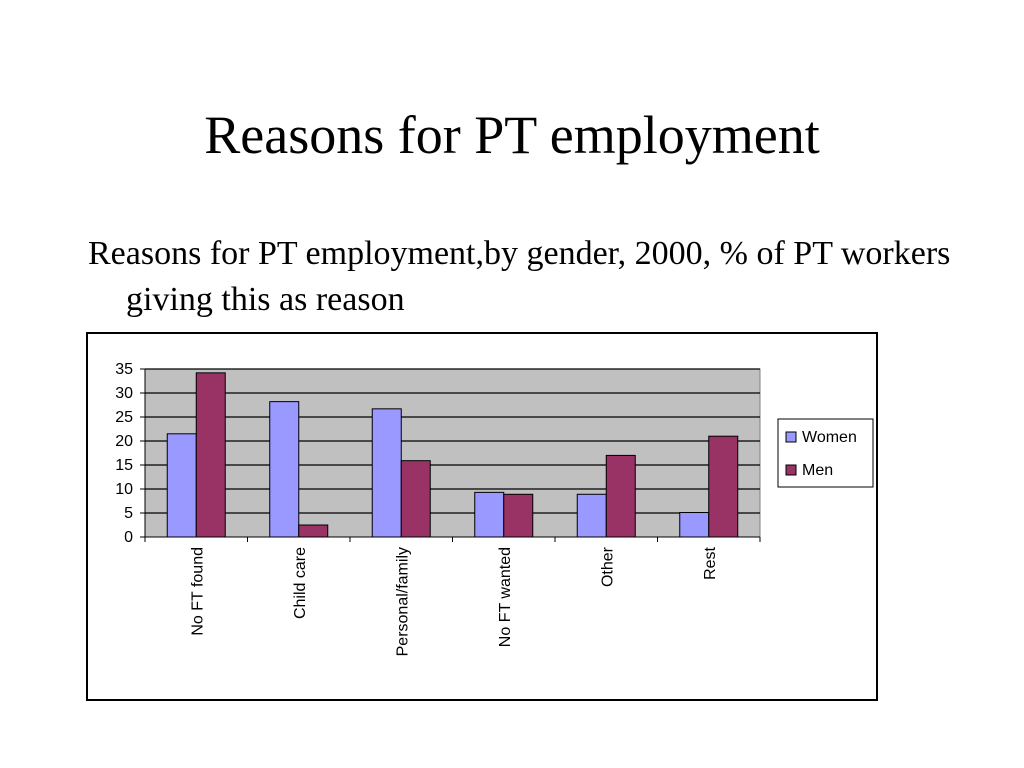  Describe the element at coordinates (452, 453) in the screenshot. I see `plot-area` at that location.